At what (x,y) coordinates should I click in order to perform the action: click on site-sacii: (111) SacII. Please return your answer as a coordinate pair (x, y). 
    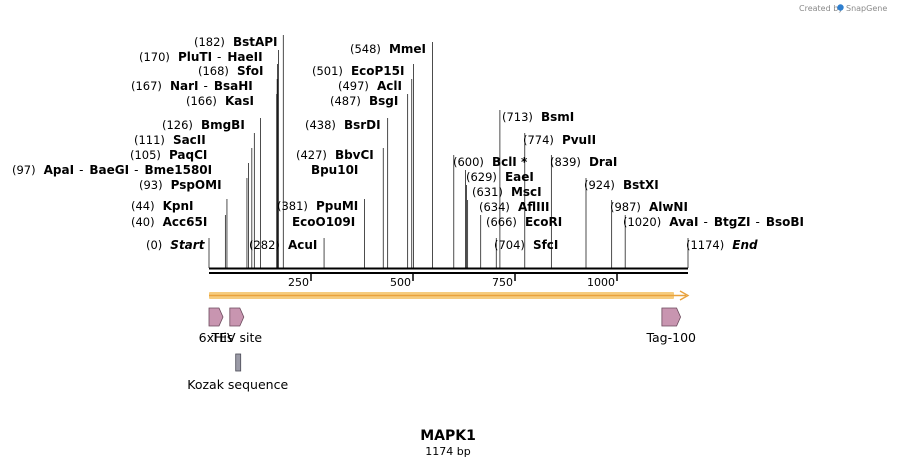
    Looking at the image, I should click on (170, 140).